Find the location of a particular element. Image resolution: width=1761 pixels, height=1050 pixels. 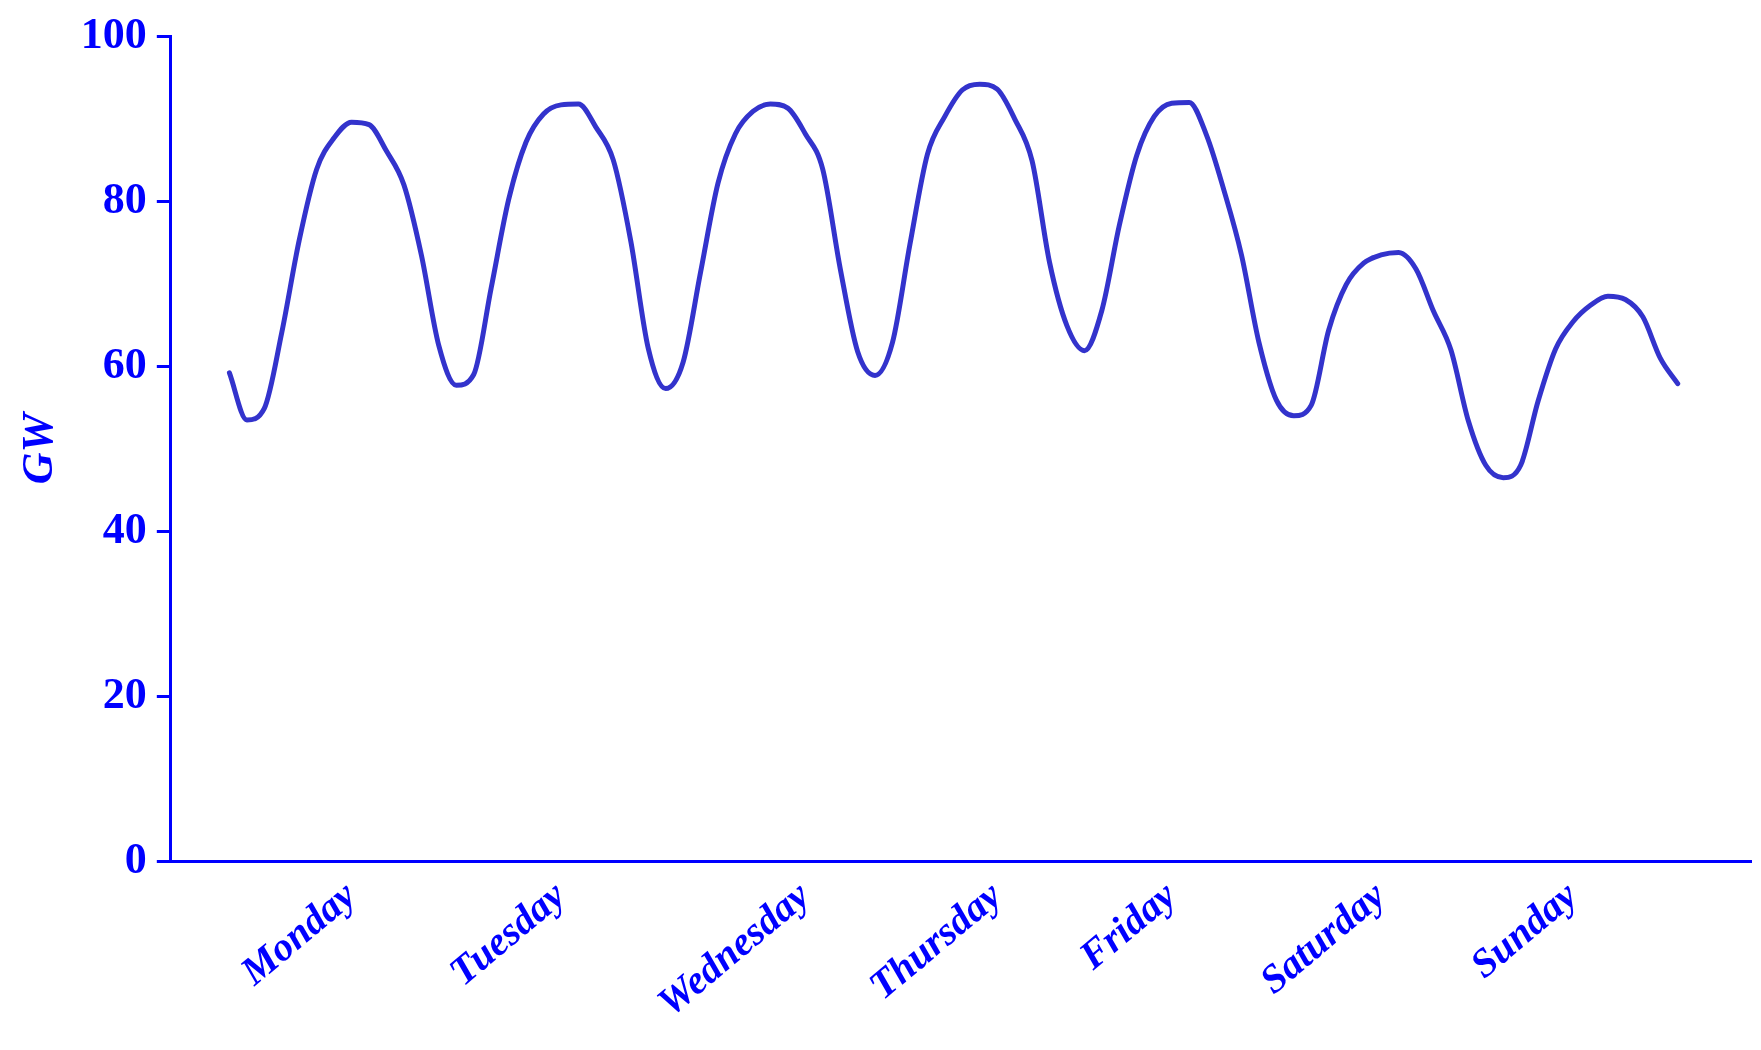

y-tick-label: 40 is located at coordinates (124, 528).